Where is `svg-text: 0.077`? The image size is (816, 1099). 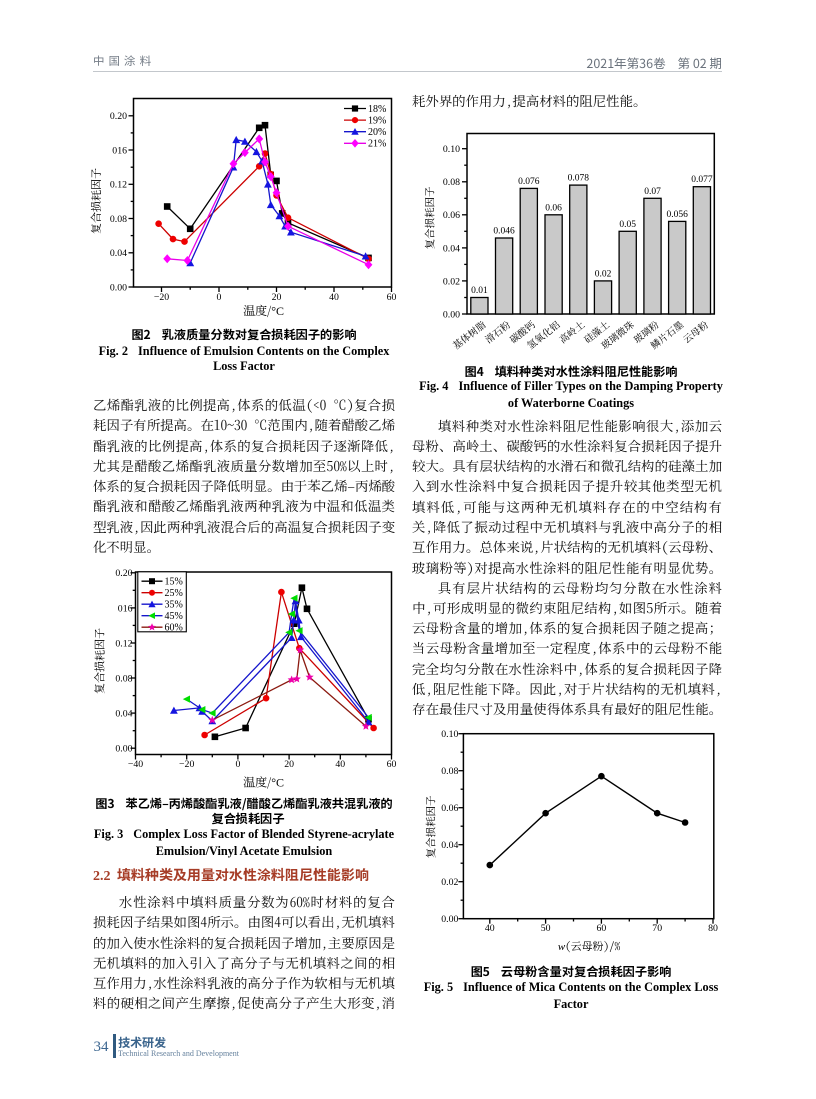
svg-text: 0.077 is located at coordinates (702, 180).